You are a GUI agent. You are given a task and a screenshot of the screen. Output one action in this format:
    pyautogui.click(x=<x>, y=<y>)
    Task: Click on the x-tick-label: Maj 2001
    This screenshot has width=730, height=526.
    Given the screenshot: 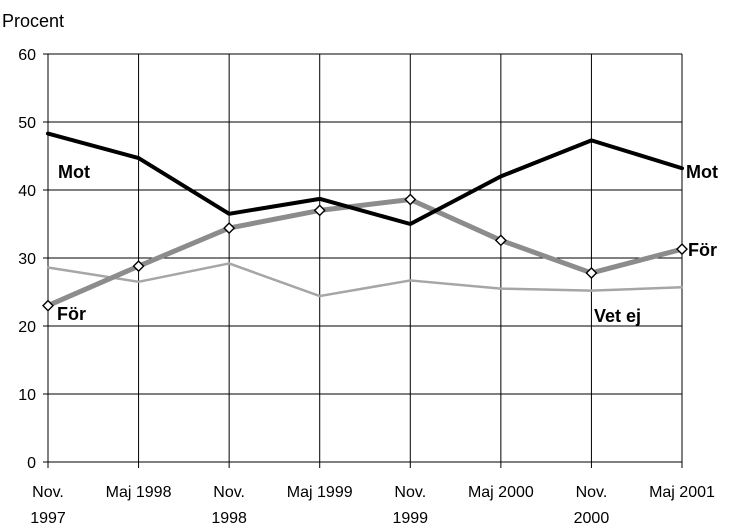 What is the action you would take?
    pyautogui.click(x=682, y=492)
    